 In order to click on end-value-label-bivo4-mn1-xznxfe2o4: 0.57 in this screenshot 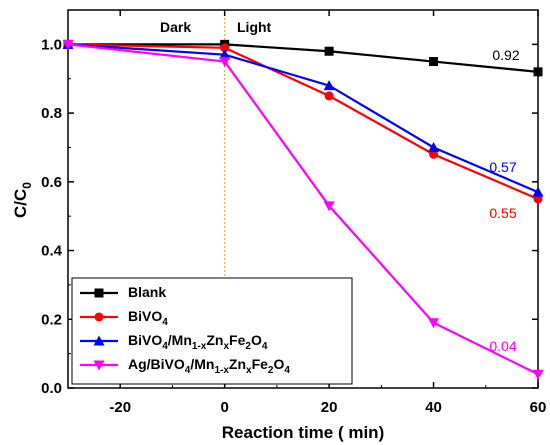, I will do `click(502, 167)`.